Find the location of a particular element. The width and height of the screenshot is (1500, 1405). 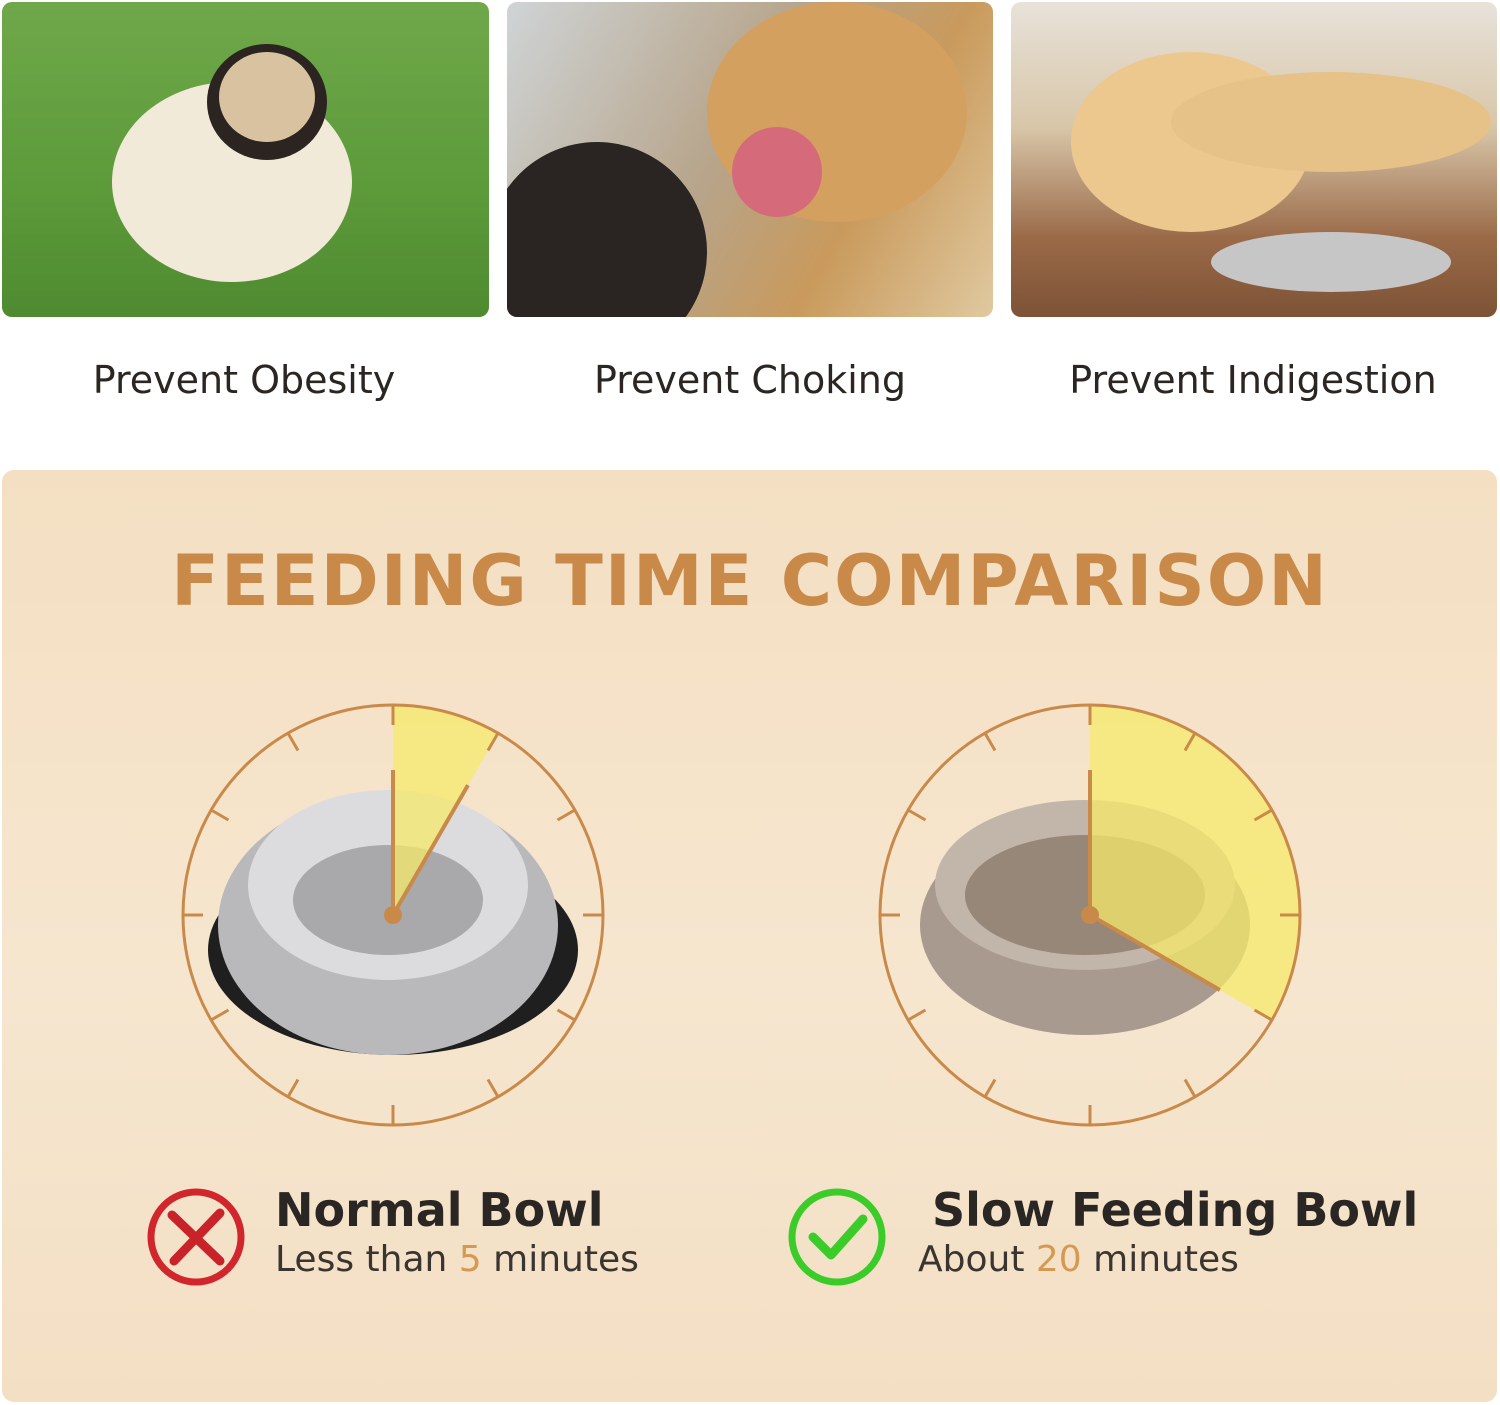

time-number: 5 is located at coordinates (470, 1259).